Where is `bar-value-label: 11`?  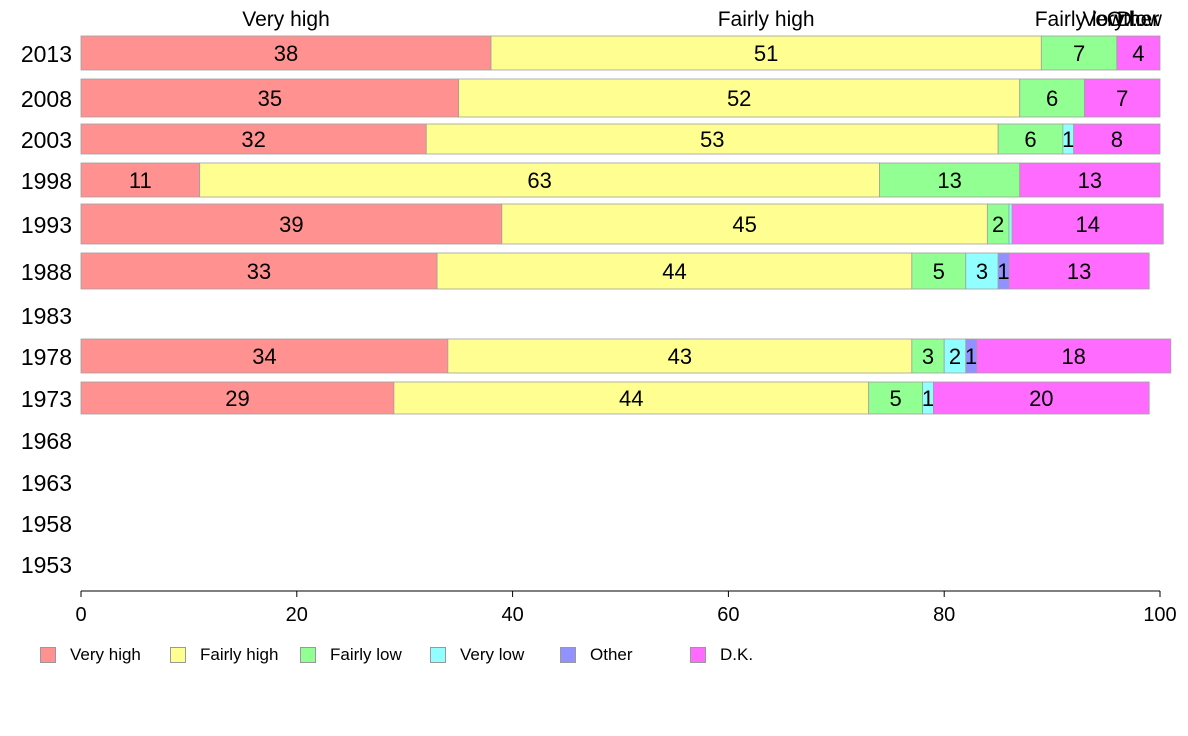 bar-value-label: 11 is located at coordinates (140, 180).